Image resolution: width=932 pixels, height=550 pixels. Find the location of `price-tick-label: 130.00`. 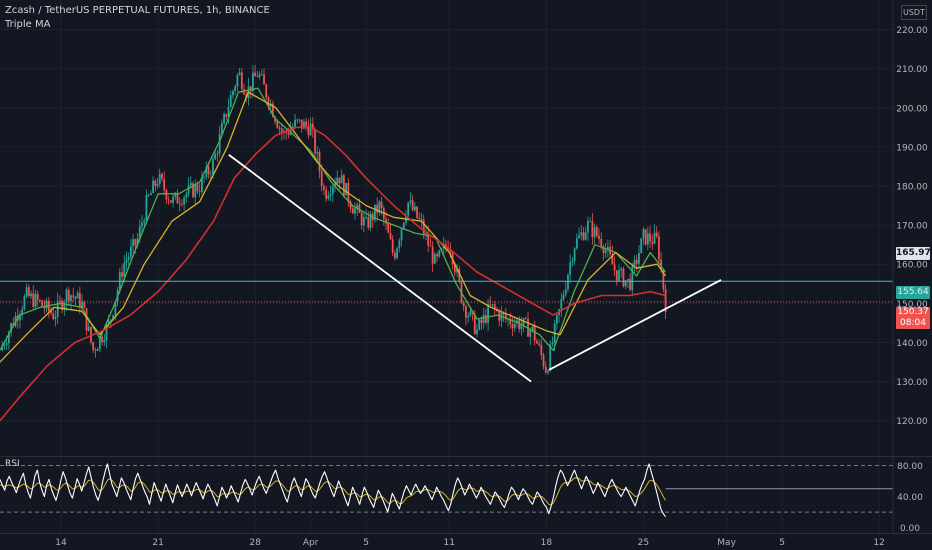

price-tick-label: 130.00 is located at coordinates (912, 383).